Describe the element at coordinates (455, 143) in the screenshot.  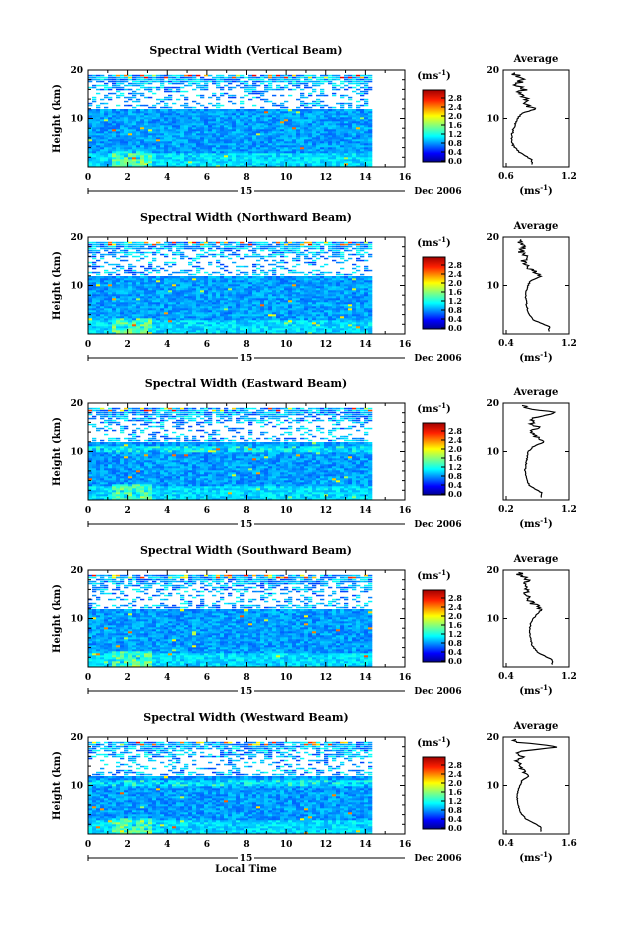
I see `colorbar-label-0-2: 0.8` at that location.